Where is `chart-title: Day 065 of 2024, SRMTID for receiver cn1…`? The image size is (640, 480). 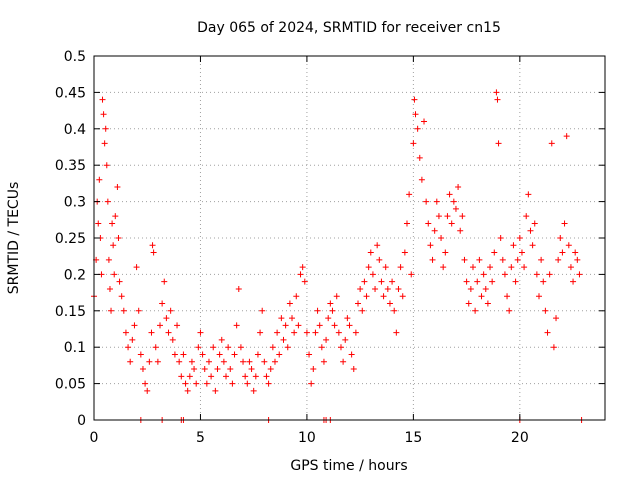 chart-title: Day 065 of 2024, SRMTID for receiver cn1… is located at coordinates (349, 28).